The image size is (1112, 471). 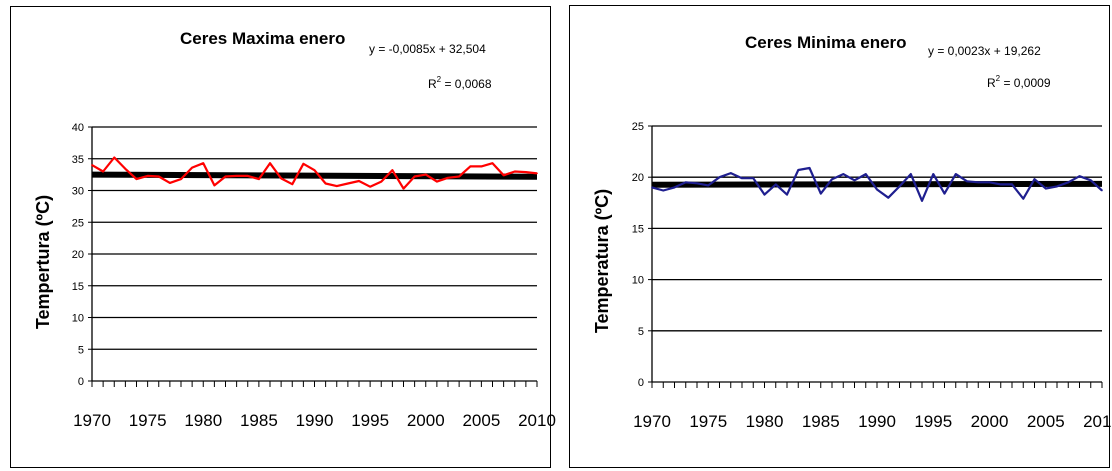 What do you see at coordinates (78, 128) in the screenshot?
I see `y-tick-label: 40` at bounding box center [78, 128].